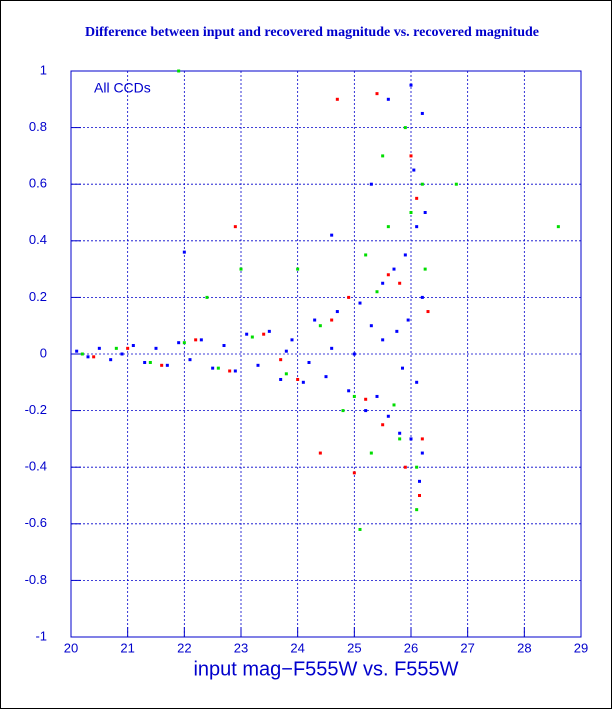 The height and width of the screenshot is (709, 612). I want to click on y-tick-label: -0.6, so click(36, 522).